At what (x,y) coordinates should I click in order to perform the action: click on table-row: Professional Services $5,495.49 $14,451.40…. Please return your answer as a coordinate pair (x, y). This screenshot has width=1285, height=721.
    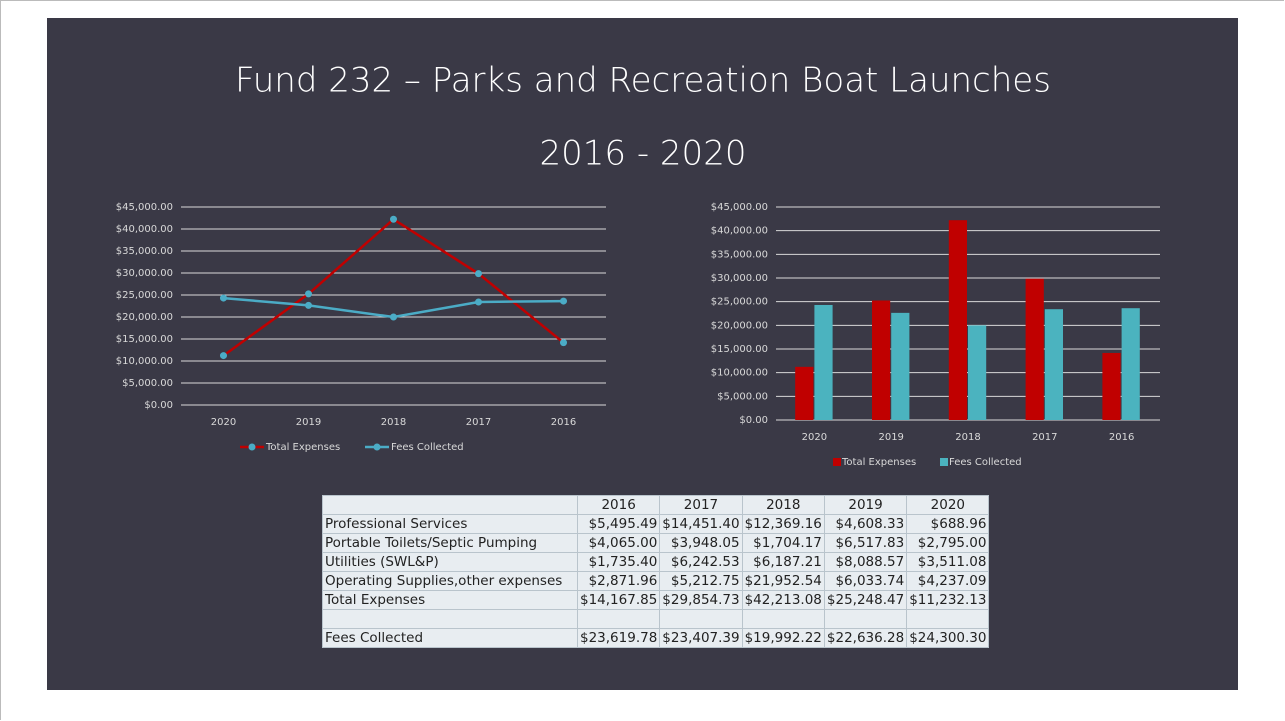
    Looking at the image, I should click on (656, 524).